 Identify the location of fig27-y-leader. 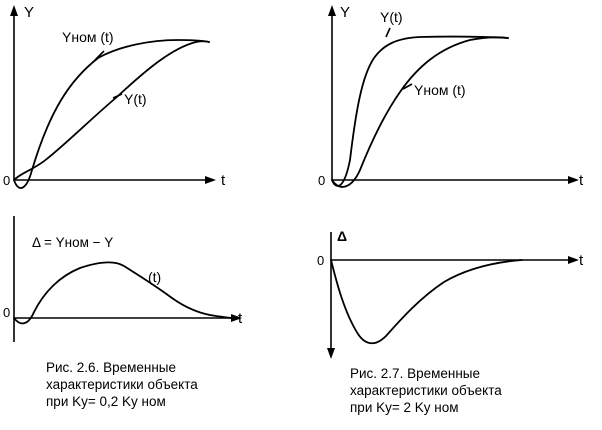
(388, 32).